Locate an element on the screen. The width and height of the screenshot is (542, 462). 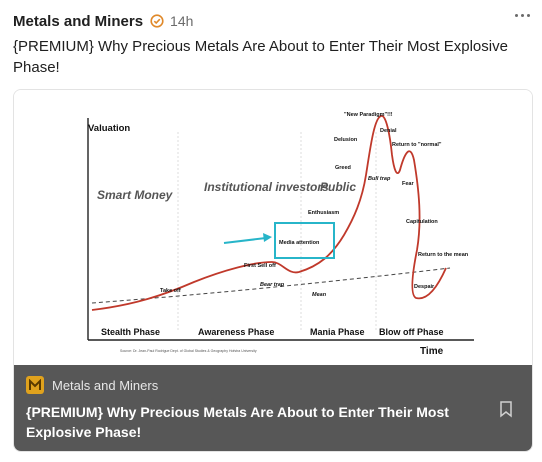
label-take-off: Take off is located at coordinates (170, 291).